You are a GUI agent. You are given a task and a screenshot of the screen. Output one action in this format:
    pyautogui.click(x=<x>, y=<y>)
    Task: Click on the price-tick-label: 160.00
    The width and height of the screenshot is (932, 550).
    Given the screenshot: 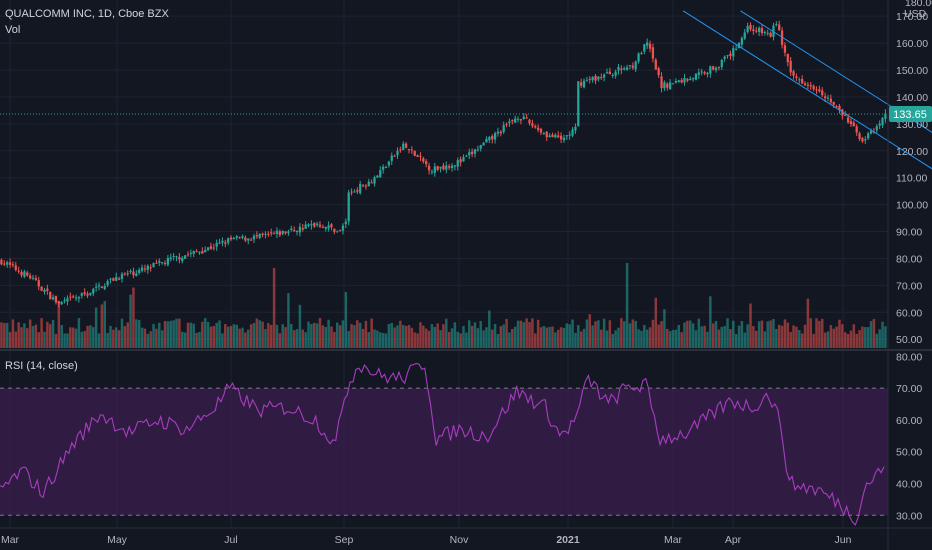 What is the action you would take?
    pyautogui.click(x=912, y=44)
    